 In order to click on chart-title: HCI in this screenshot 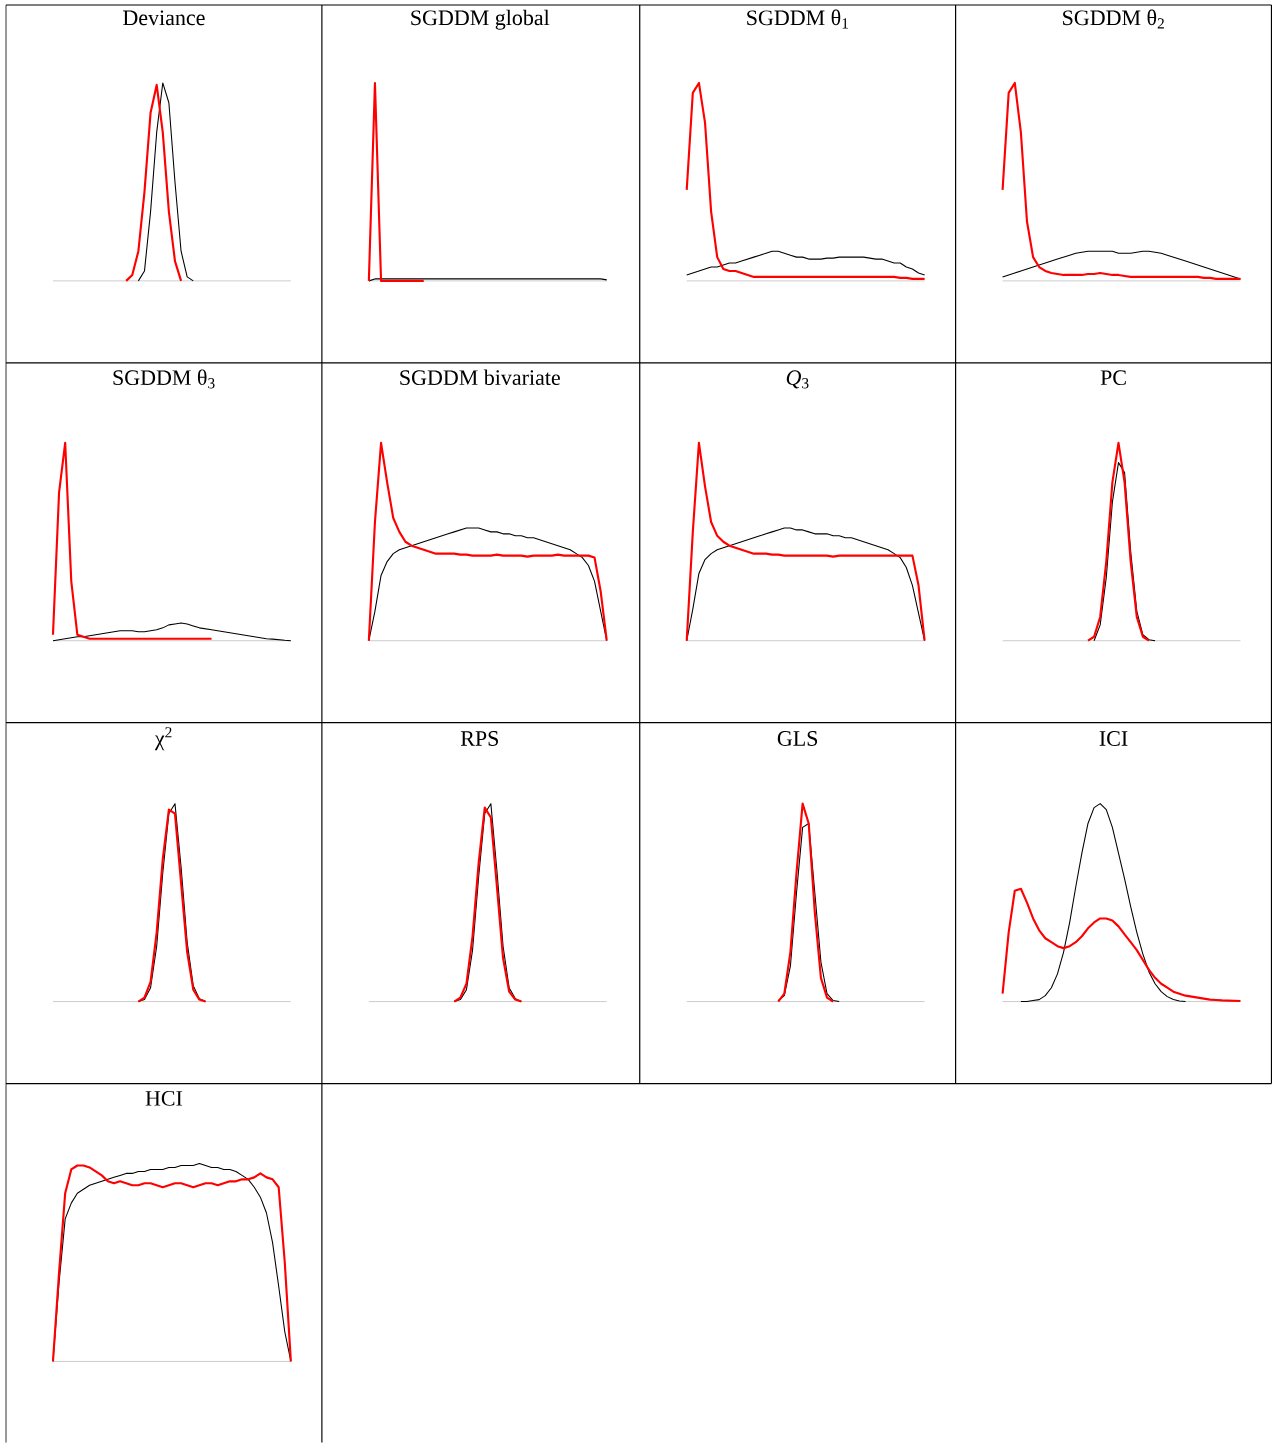, I will do `click(163, 1098)`.